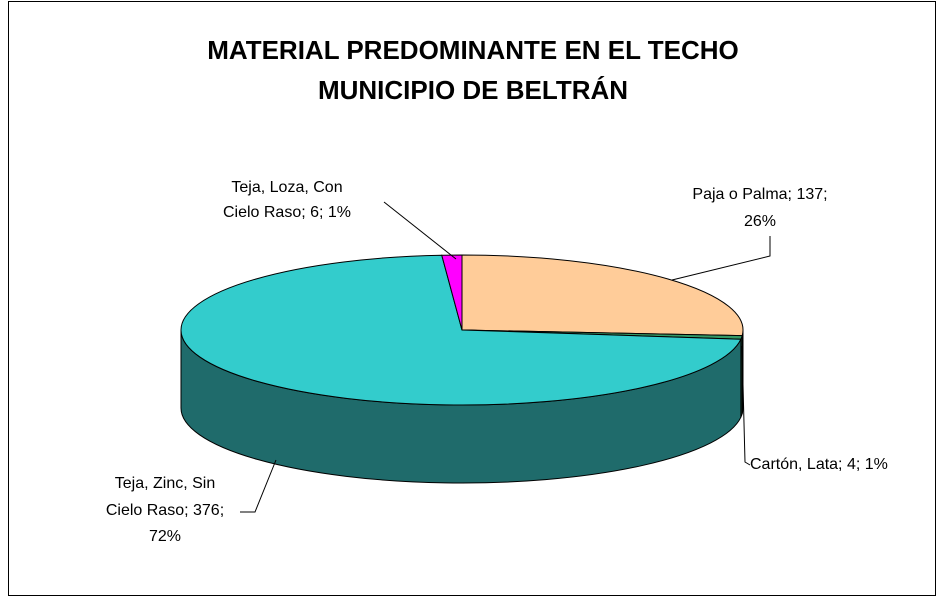 The width and height of the screenshot is (937, 597). I want to click on chart-title: MATERIAL PREDOMINANTE EN EL TECHO, so click(473, 50).